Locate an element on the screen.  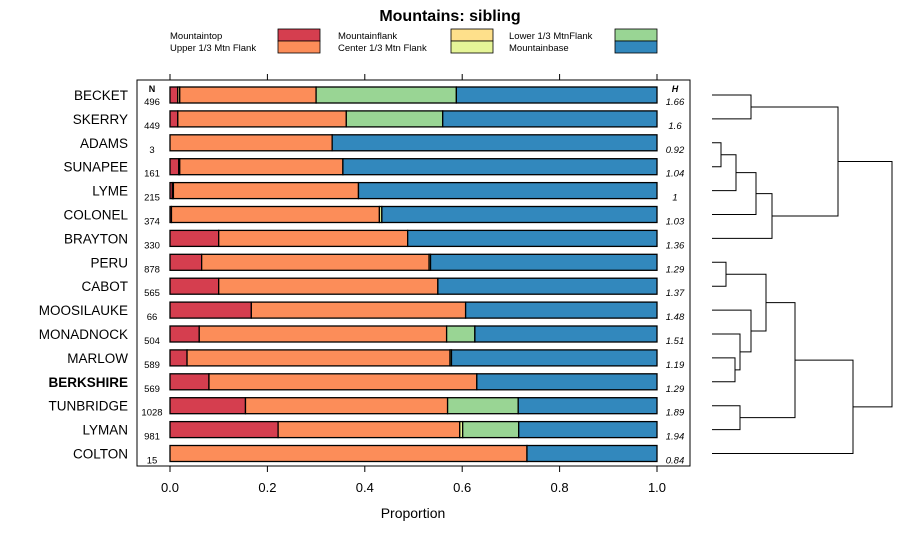
row-n-value: 449 is located at coordinates (152, 126).